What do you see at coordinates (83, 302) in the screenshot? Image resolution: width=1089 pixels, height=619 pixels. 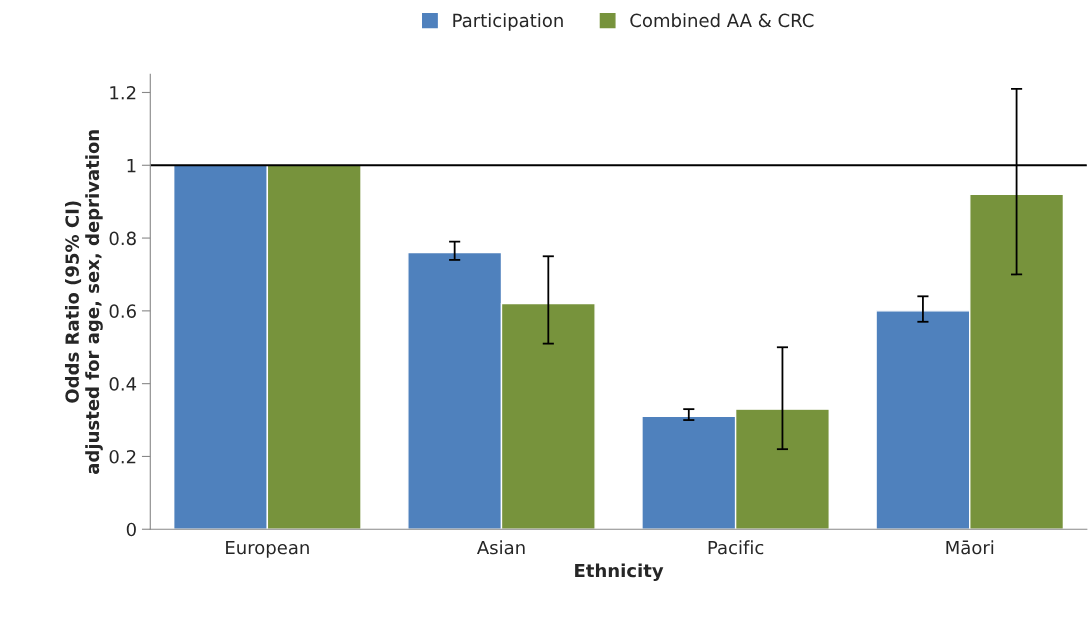 I see `y-axis-title: Odds Ratio (95% CI) adjusted for age, sex, deprivation` at bounding box center [83, 302].